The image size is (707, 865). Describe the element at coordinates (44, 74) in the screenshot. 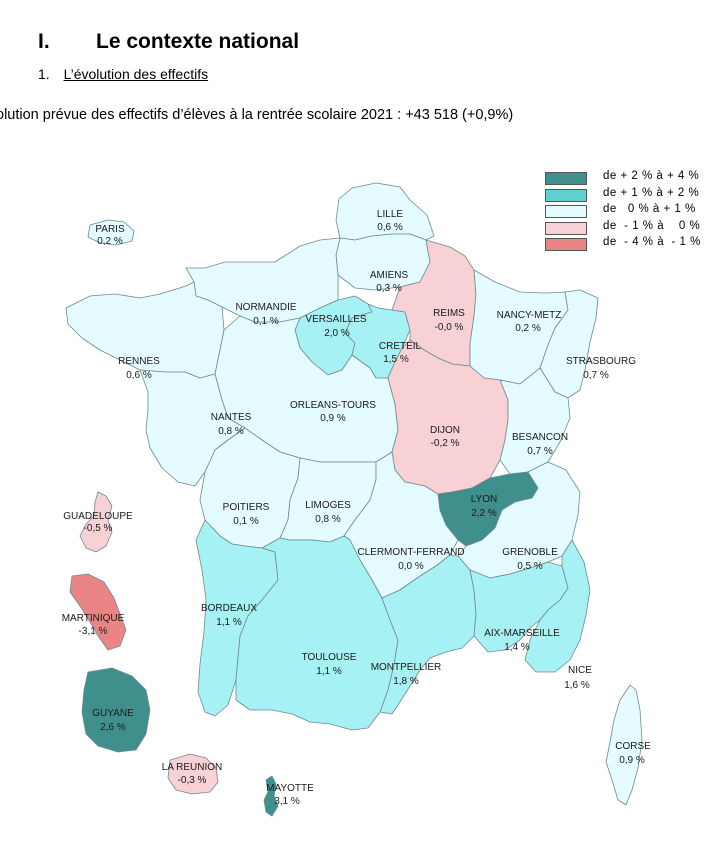

I see `subsection-number: 1.` at that location.